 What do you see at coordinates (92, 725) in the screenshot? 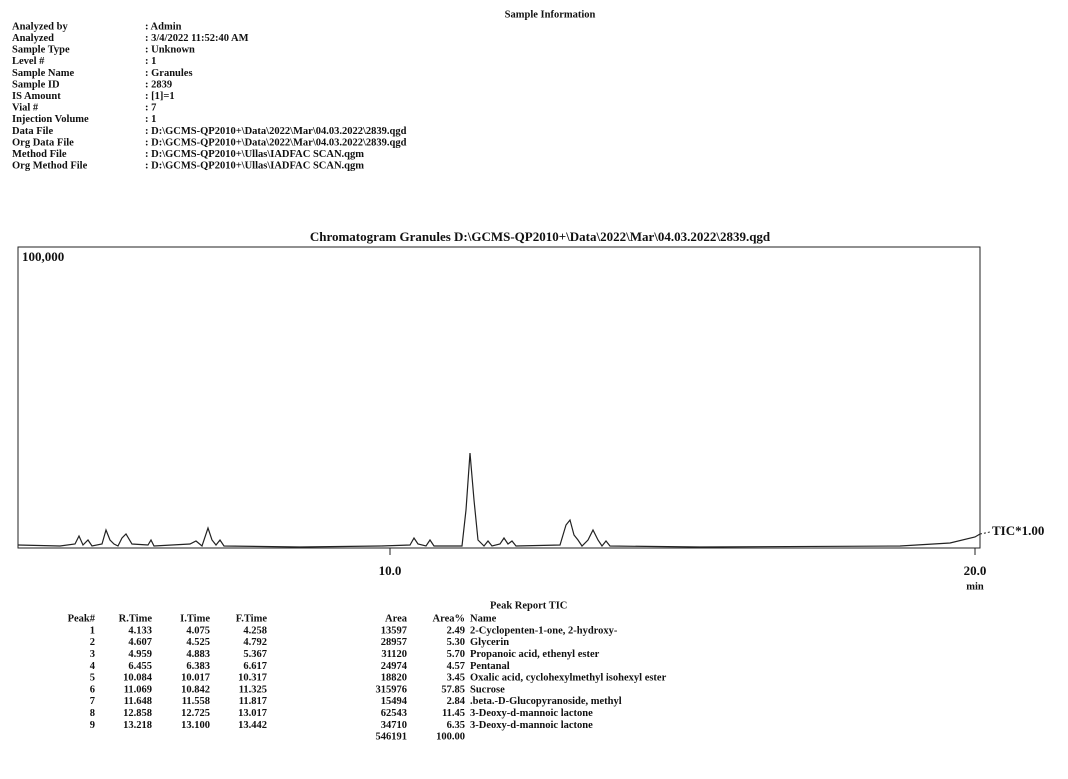
I see `table-cell: 9` at bounding box center [92, 725].